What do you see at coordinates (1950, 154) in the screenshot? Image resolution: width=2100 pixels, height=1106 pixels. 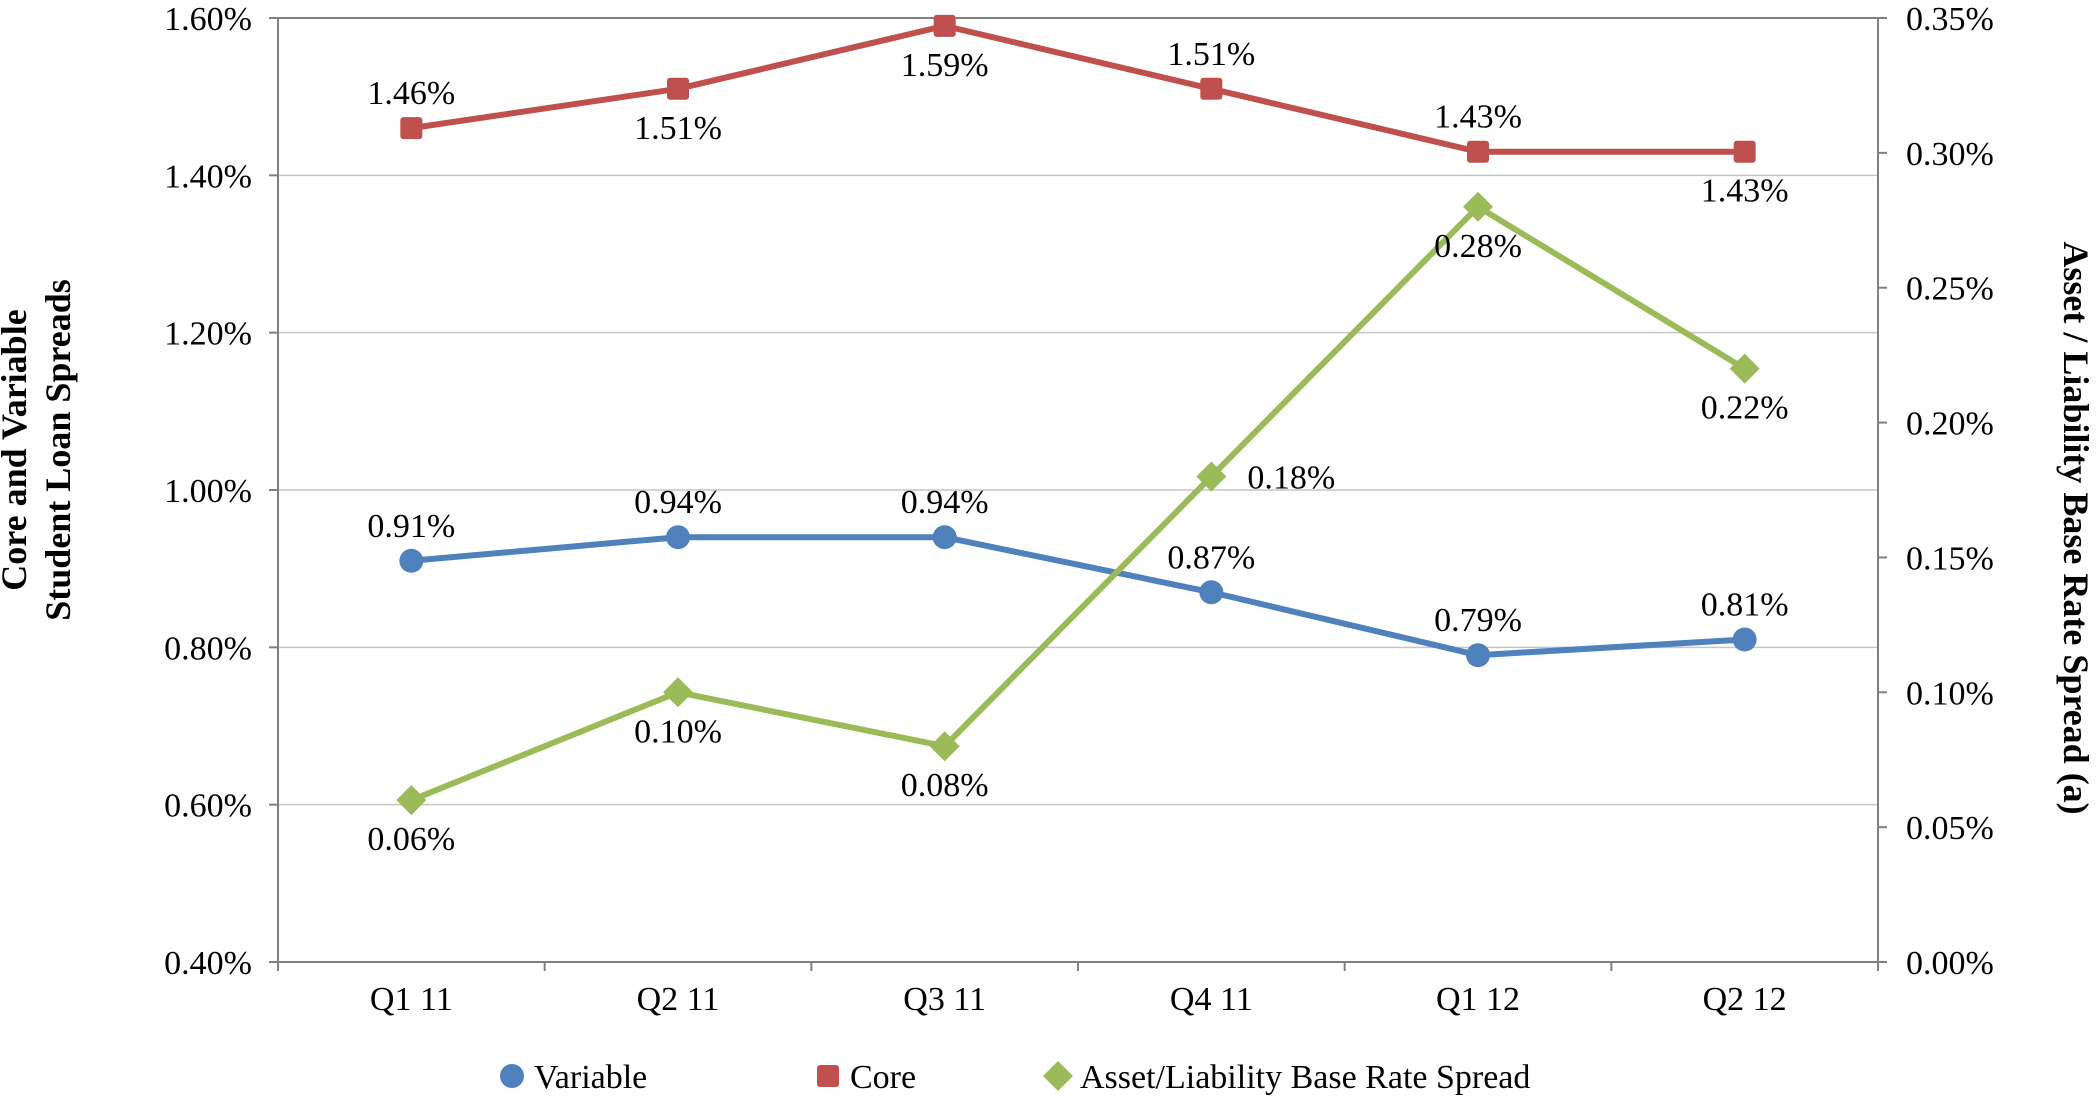 I see `svg-text: 0.30%` at bounding box center [1950, 154].